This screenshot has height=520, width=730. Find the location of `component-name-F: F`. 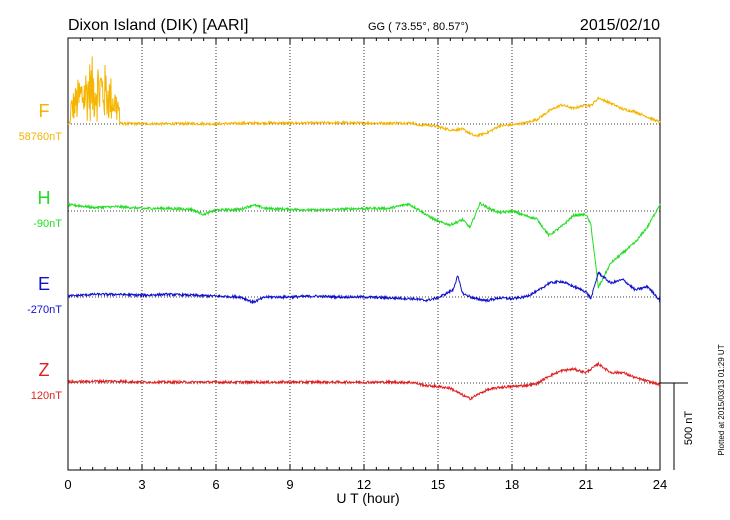

component-name-F: F is located at coordinates (44, 111).